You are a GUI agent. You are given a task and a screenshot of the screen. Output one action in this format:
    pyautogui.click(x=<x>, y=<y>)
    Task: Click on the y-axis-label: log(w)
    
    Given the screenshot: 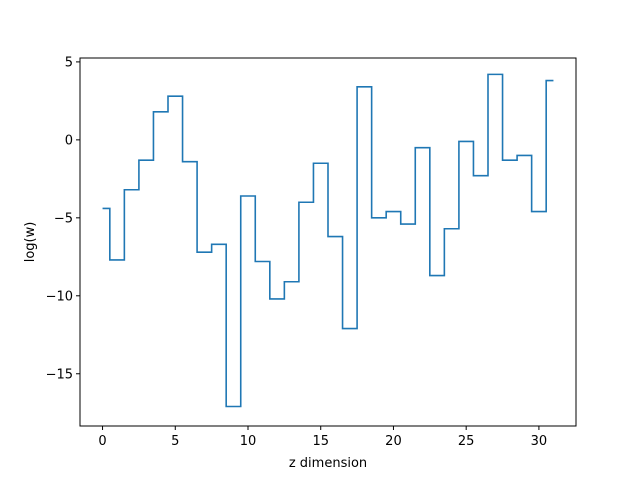 What is the action you would take?
    pyautogui.click(x=30, y=242)
    